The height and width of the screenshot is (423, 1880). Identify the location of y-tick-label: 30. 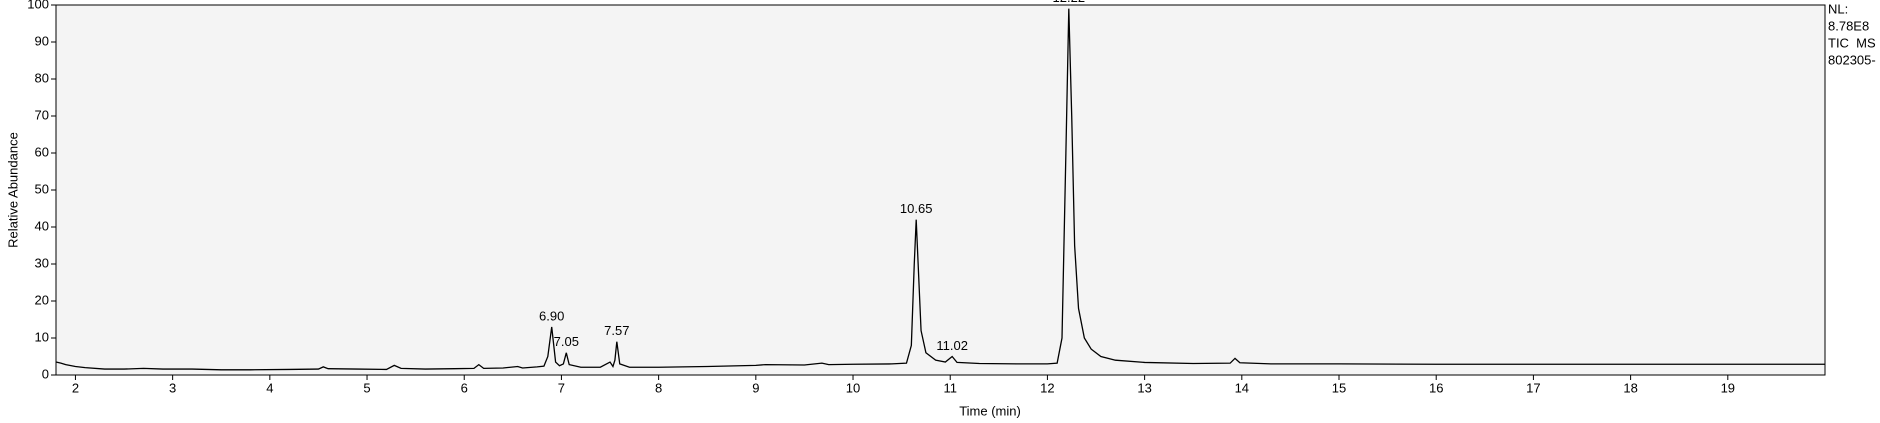
(42, 262).